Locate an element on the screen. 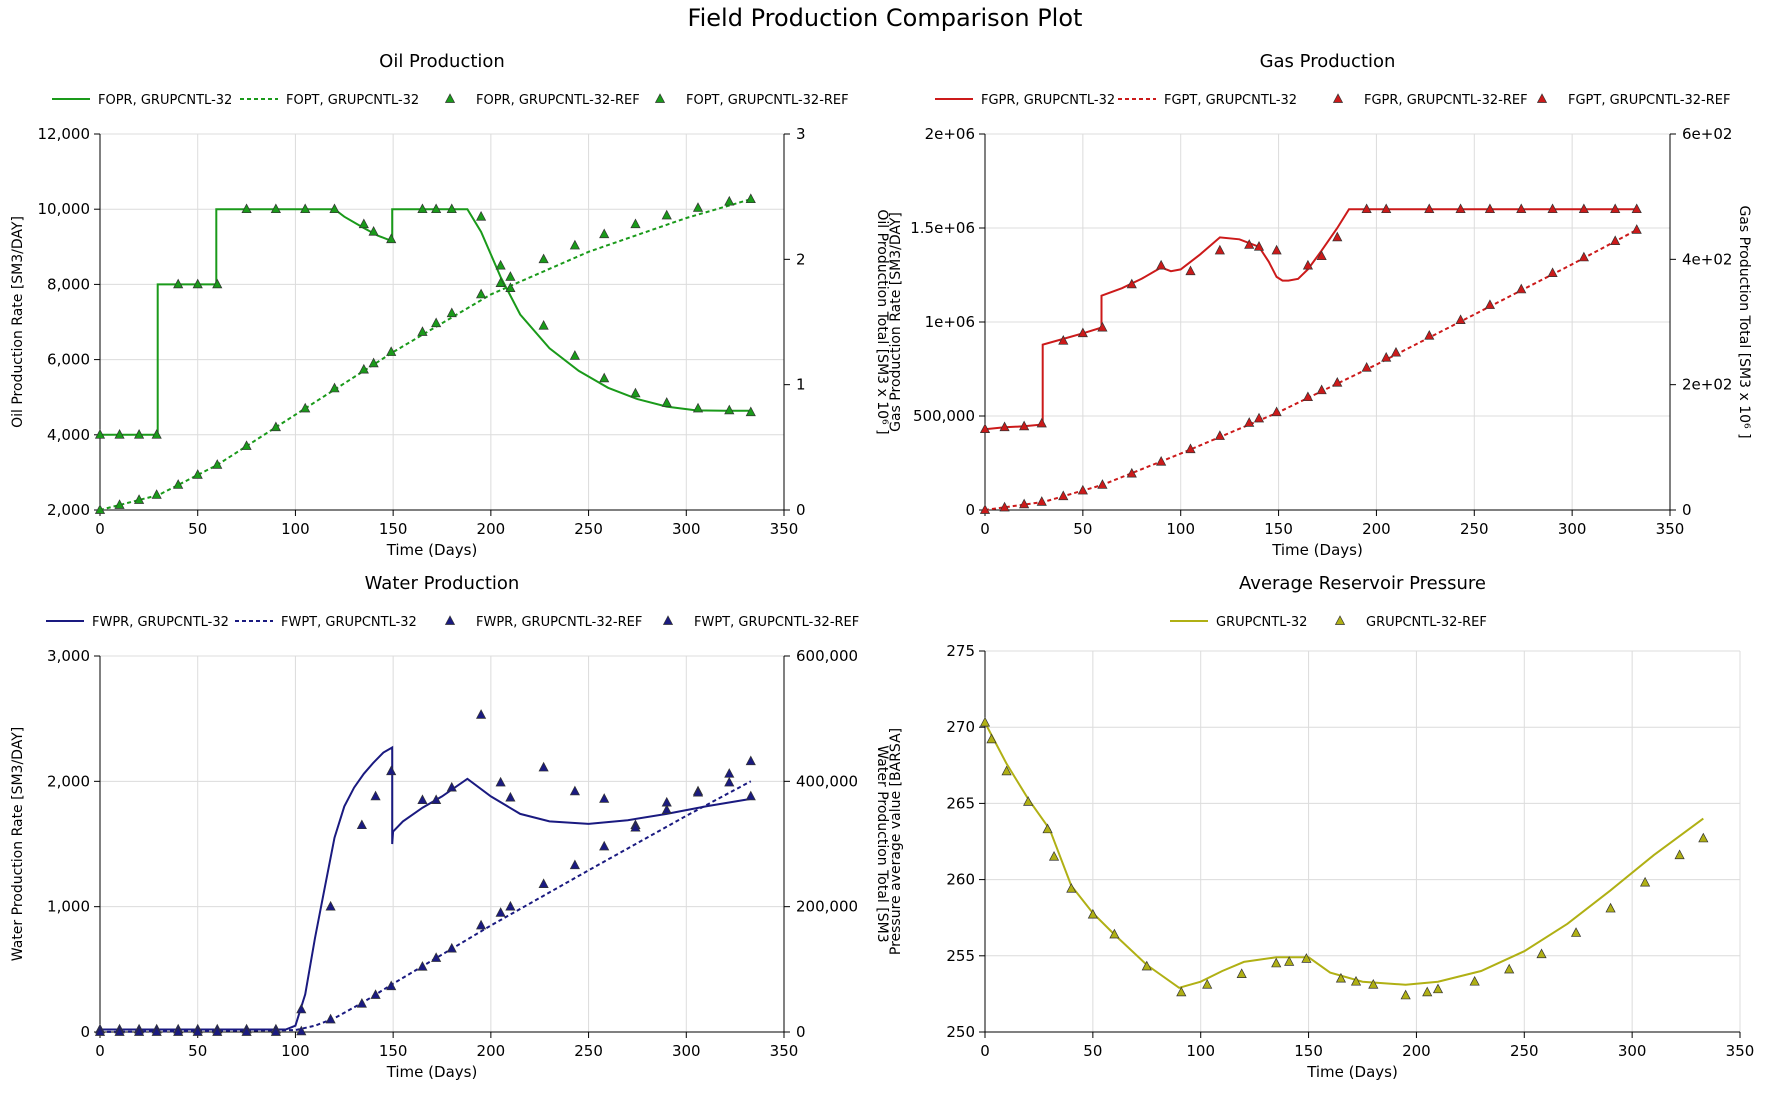  y2-tick-label: 4e+02 is located at coordinates (1707, 259).